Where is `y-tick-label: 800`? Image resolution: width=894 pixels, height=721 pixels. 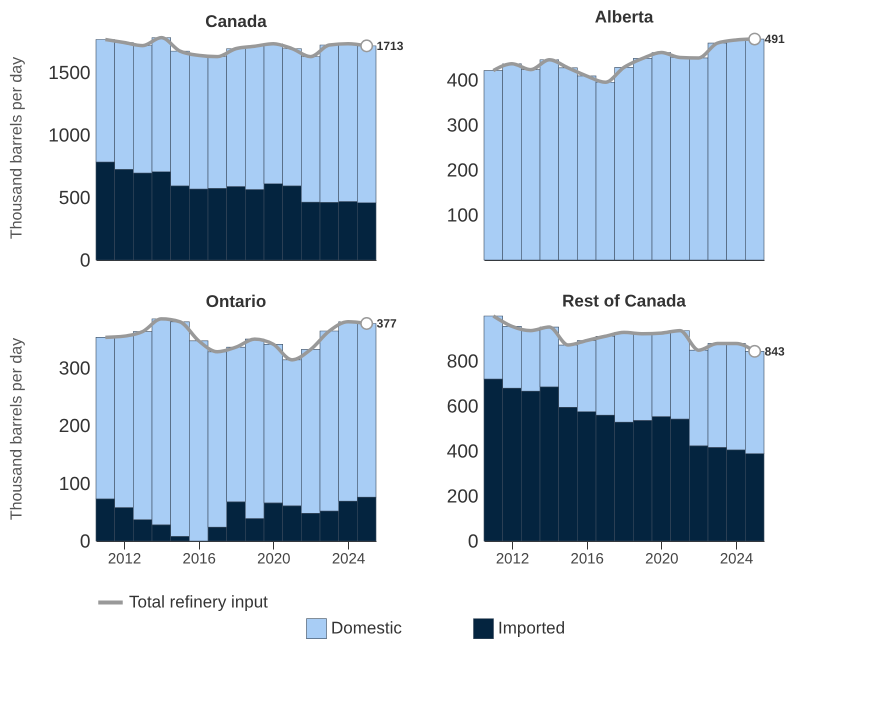
y-tick-label: 800 is located at coordinates (462, 362).